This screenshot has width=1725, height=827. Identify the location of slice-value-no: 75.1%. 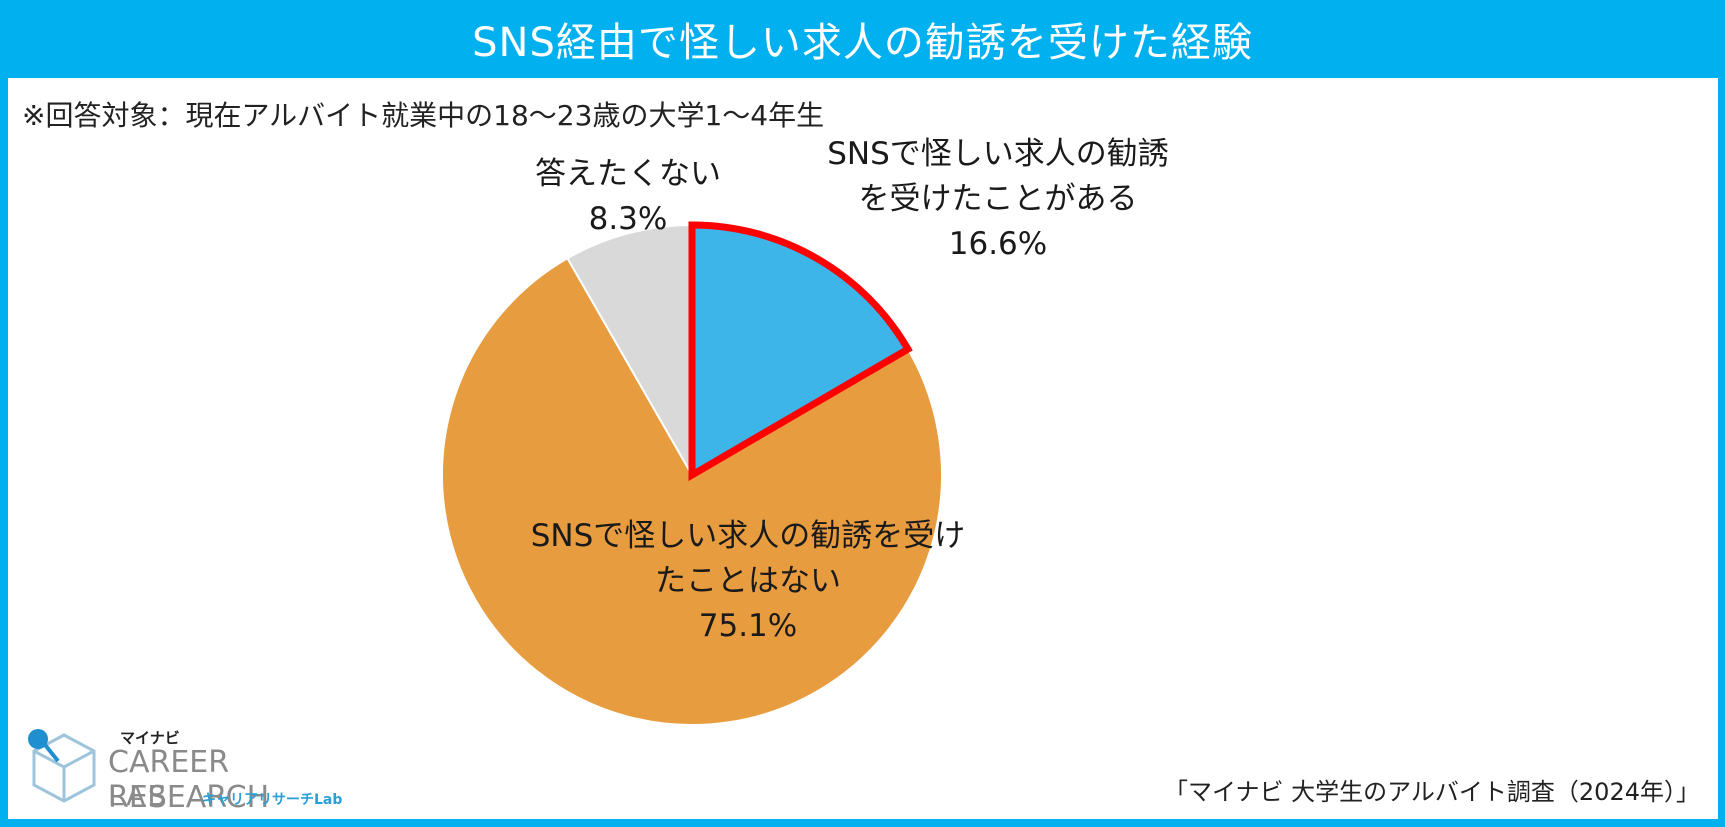
(748, 626).